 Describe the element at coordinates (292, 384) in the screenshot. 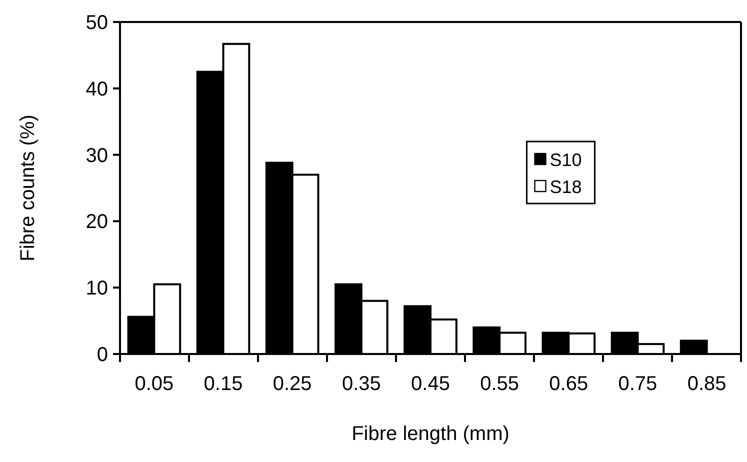

I see `x-tick-label: 0.25` at that location.